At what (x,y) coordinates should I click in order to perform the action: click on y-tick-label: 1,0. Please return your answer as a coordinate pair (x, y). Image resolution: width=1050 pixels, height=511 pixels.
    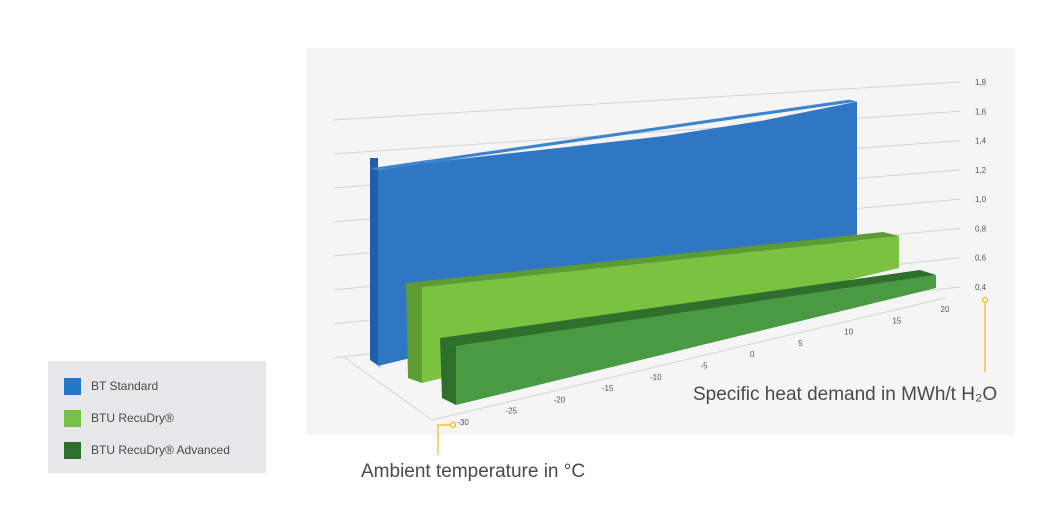
    Looking at the image, I should click on (981, 199).